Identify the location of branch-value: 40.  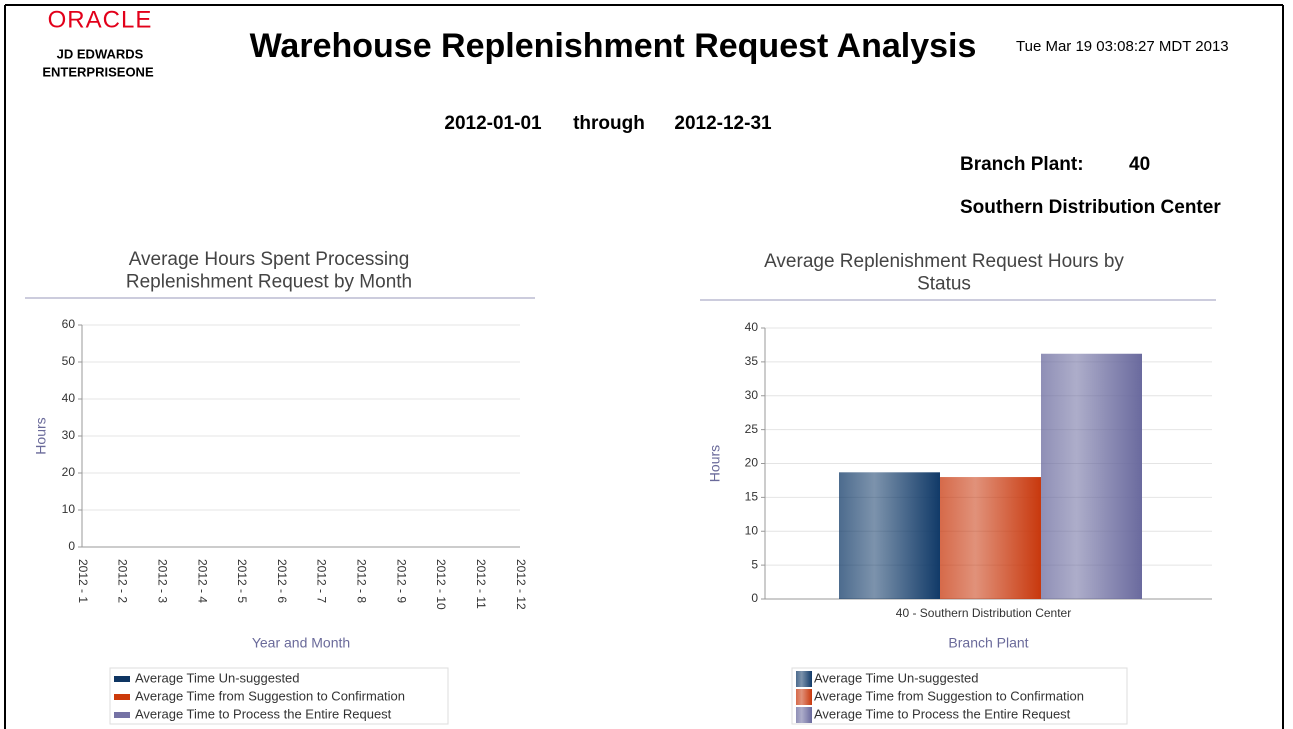
(1139, 164).